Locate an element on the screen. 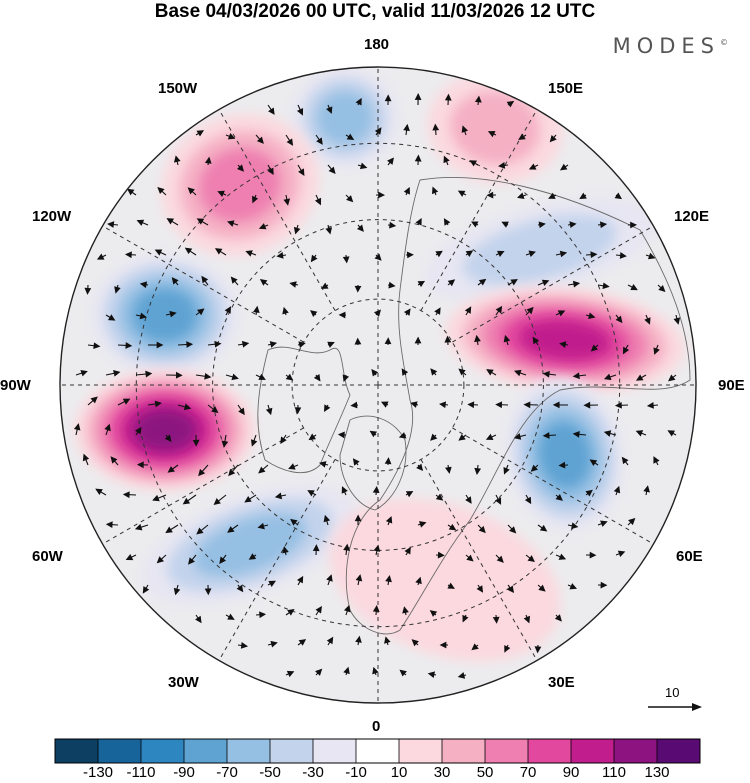 The width and height of the screenshot is (750, 783). anomaly-central-asia-positive is located at coordinates (565, 340).